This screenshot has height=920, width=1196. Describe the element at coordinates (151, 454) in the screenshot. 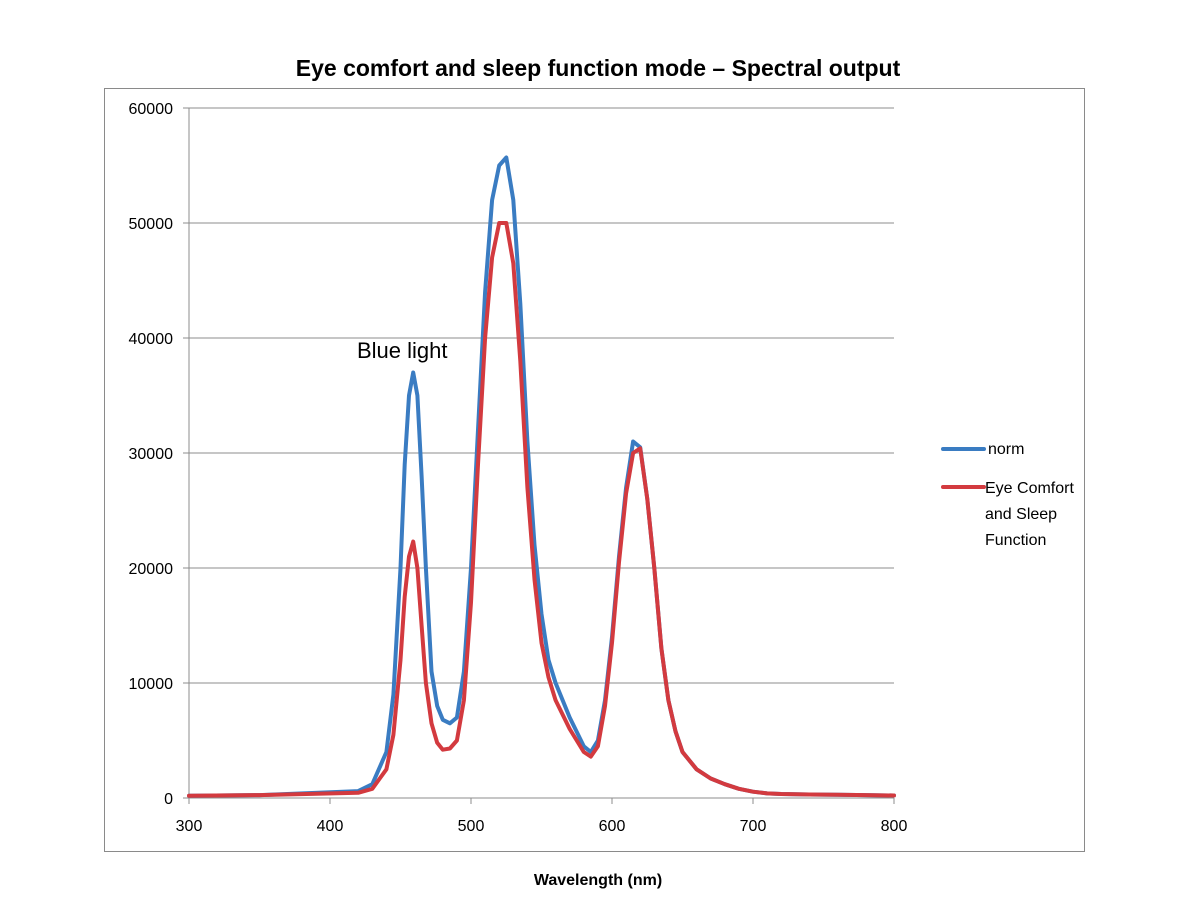

I see `y-tick-label-30000: 30000` at that location.